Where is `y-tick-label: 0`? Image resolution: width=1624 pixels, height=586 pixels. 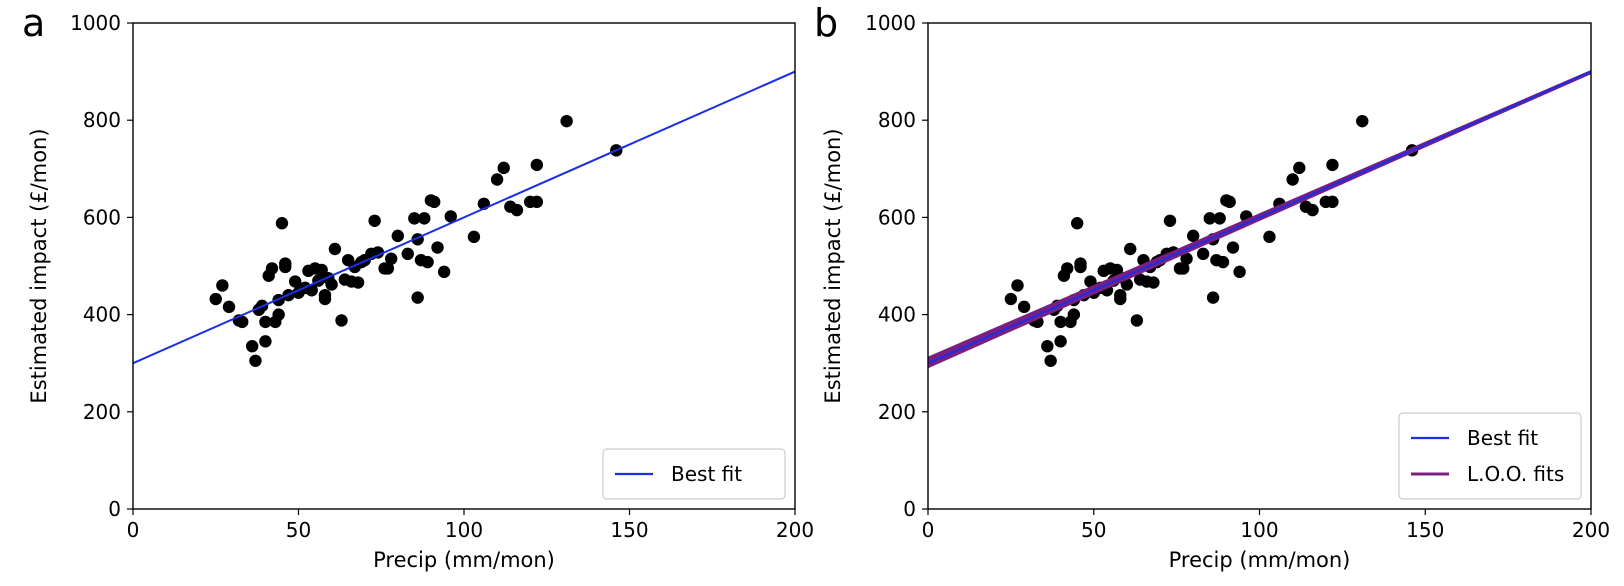 y-tick-label: 0 is located at coordinates (909, 509).